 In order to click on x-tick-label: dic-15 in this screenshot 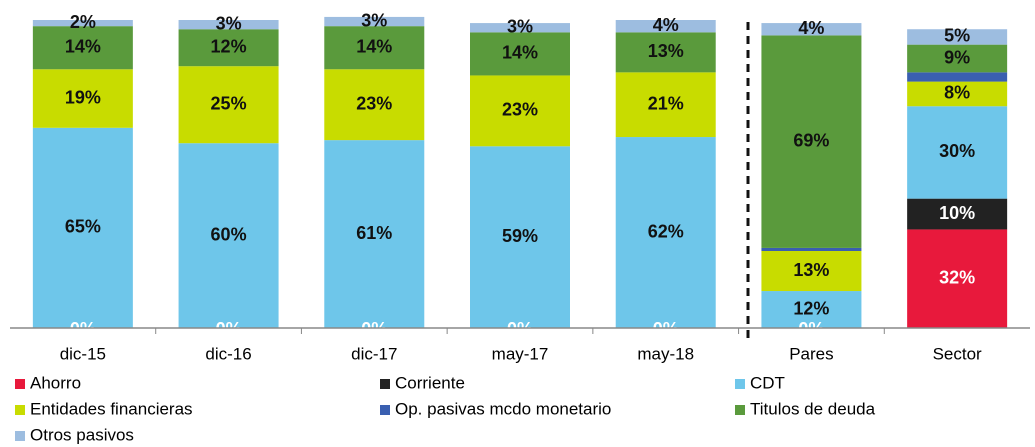, I will do `click(83, 353)`.